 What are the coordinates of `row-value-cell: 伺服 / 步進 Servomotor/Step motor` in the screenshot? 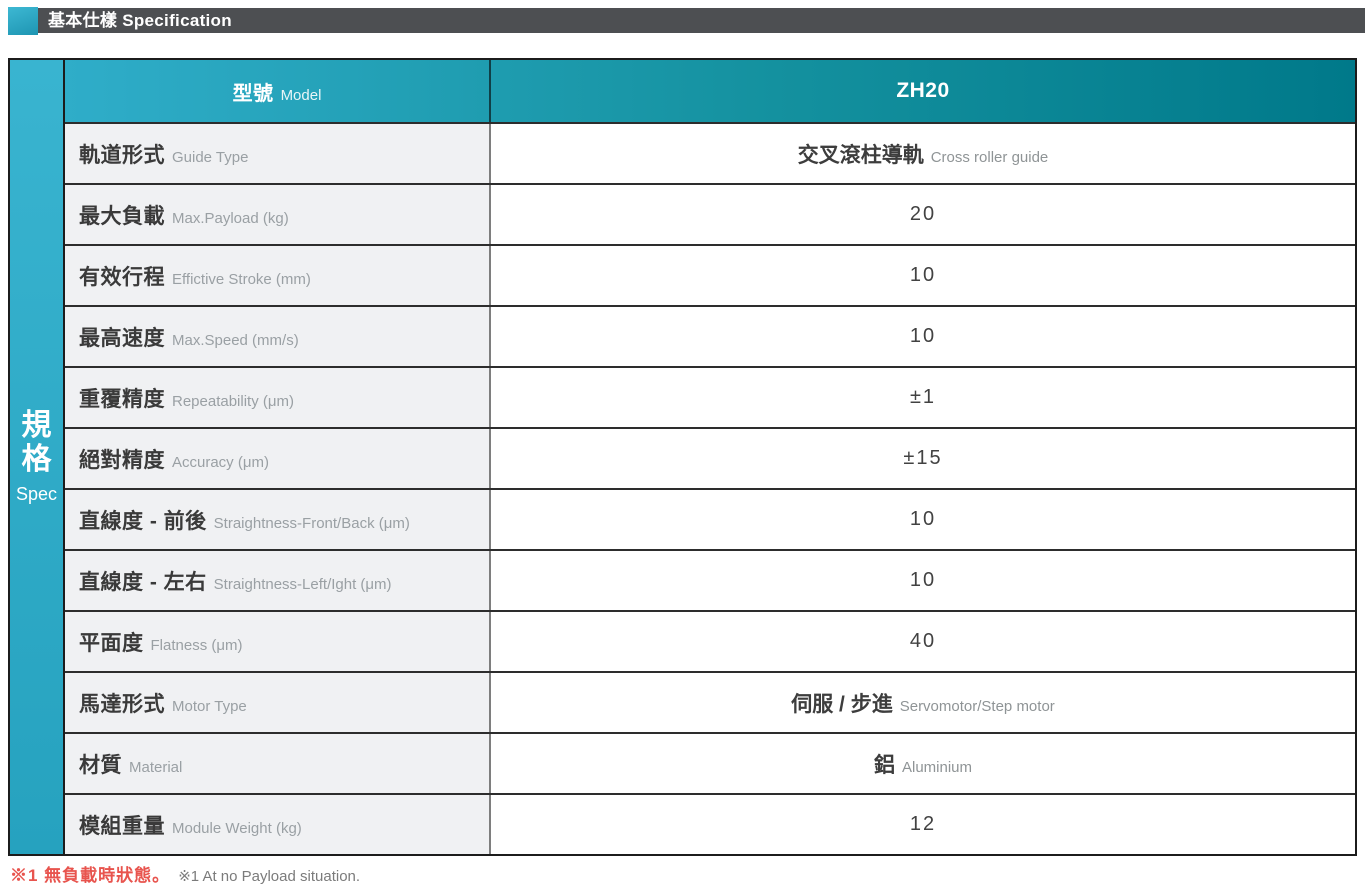 It's located at (923, 702).